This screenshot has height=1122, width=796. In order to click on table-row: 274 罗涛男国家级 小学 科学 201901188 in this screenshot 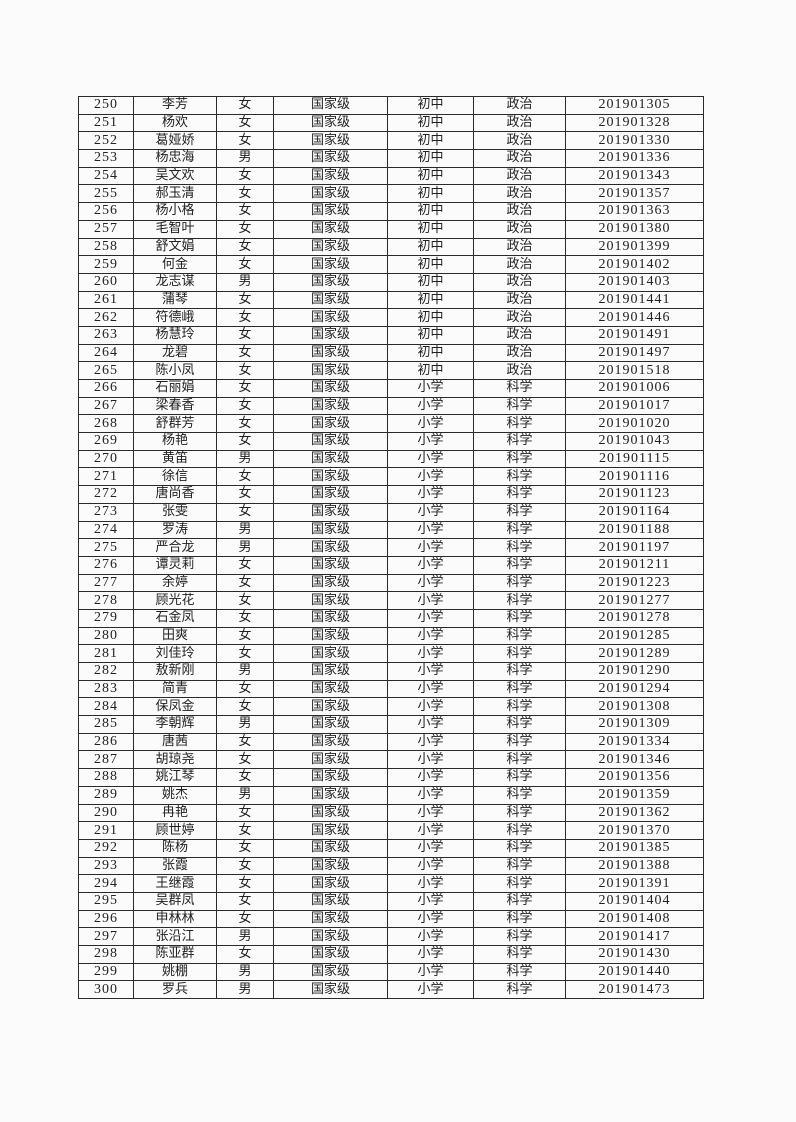, I will do `click(391, 530)`.